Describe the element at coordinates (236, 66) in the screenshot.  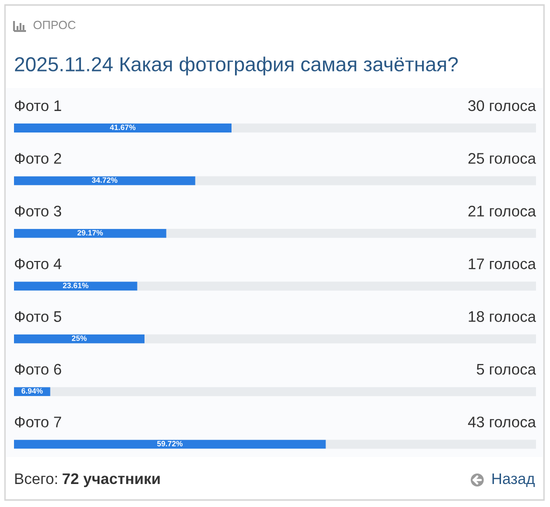
I see `chart-title: 2025.11.24 Какая фотография самая зачётная?` at that location.